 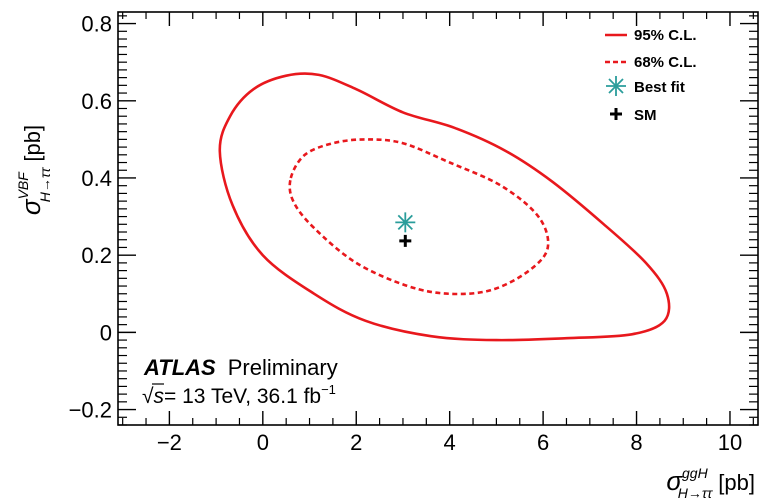 I want to click on x-tick-label: 0, so click(x=263, y=442).